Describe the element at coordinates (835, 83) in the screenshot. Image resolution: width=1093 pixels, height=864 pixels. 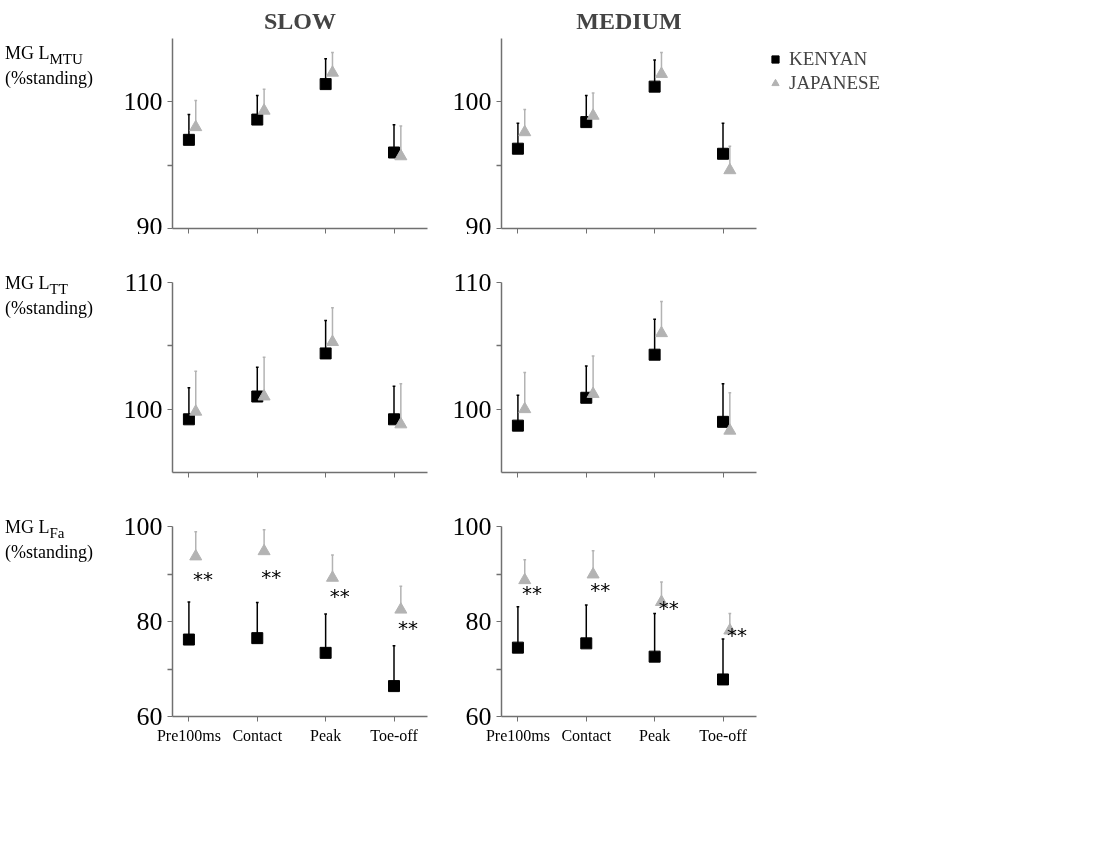
I see `legend-label: JAPANESE` at that location.